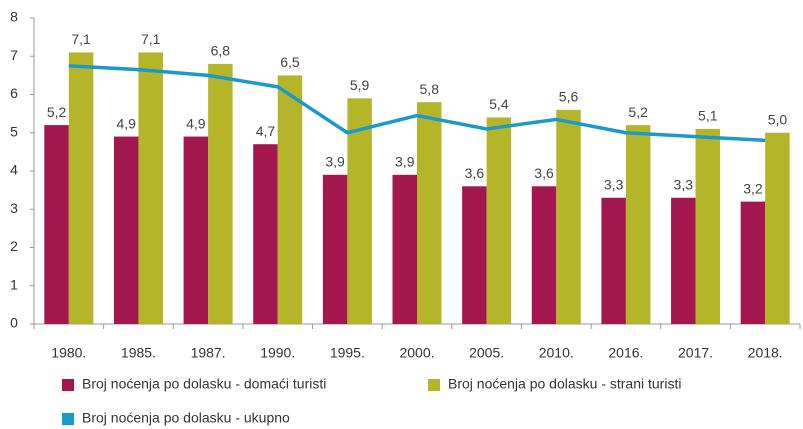  Describe the element at coordinates (695, 353) in the screenshot. I see `x-tick-label: 2017.` at that location.